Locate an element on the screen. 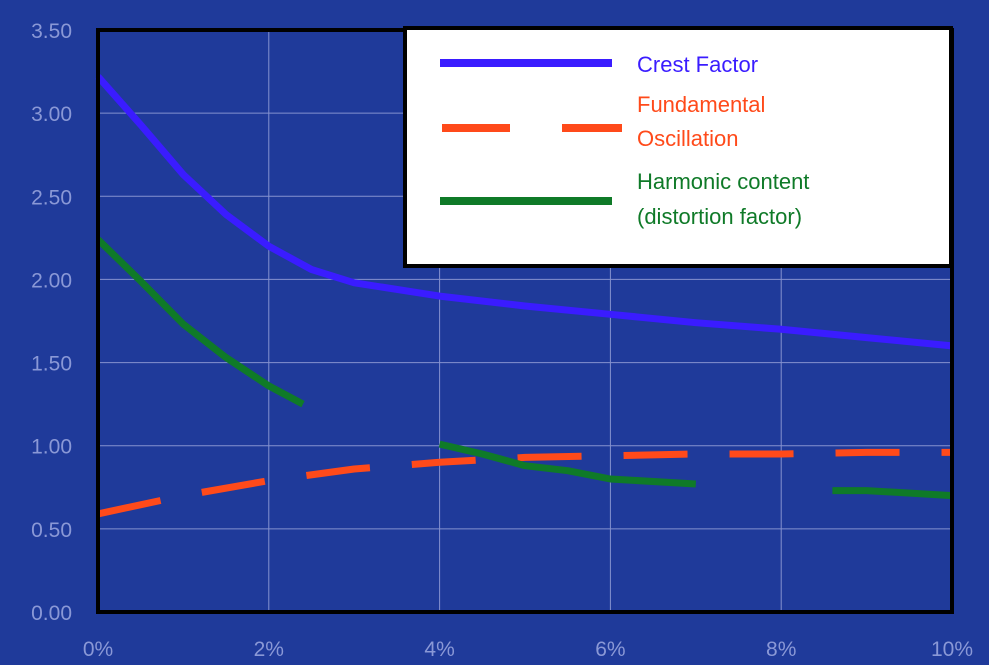  legend-label: (distortion factor) is located at coordinates (719, 216).